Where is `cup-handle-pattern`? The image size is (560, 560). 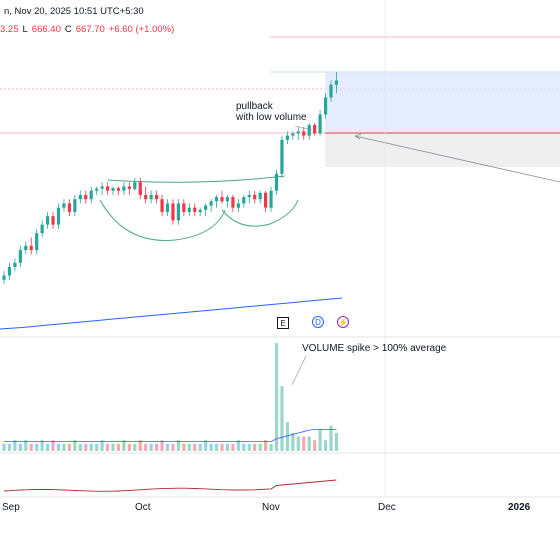
cup-handle-pattern is located at coordinates (199, 208).